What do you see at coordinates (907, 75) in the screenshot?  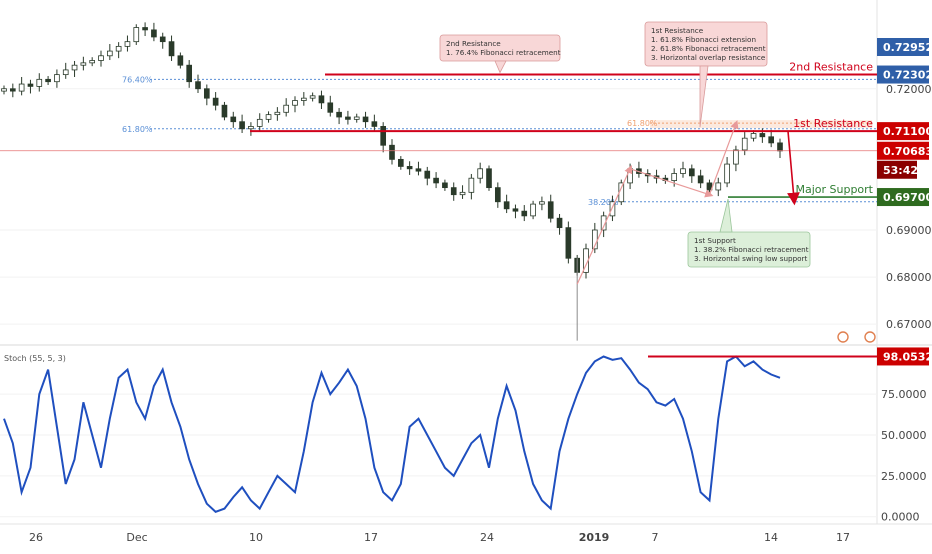 I see `price-tag-second-resistance-text: 0.72302` at bounding box center [907, 75].